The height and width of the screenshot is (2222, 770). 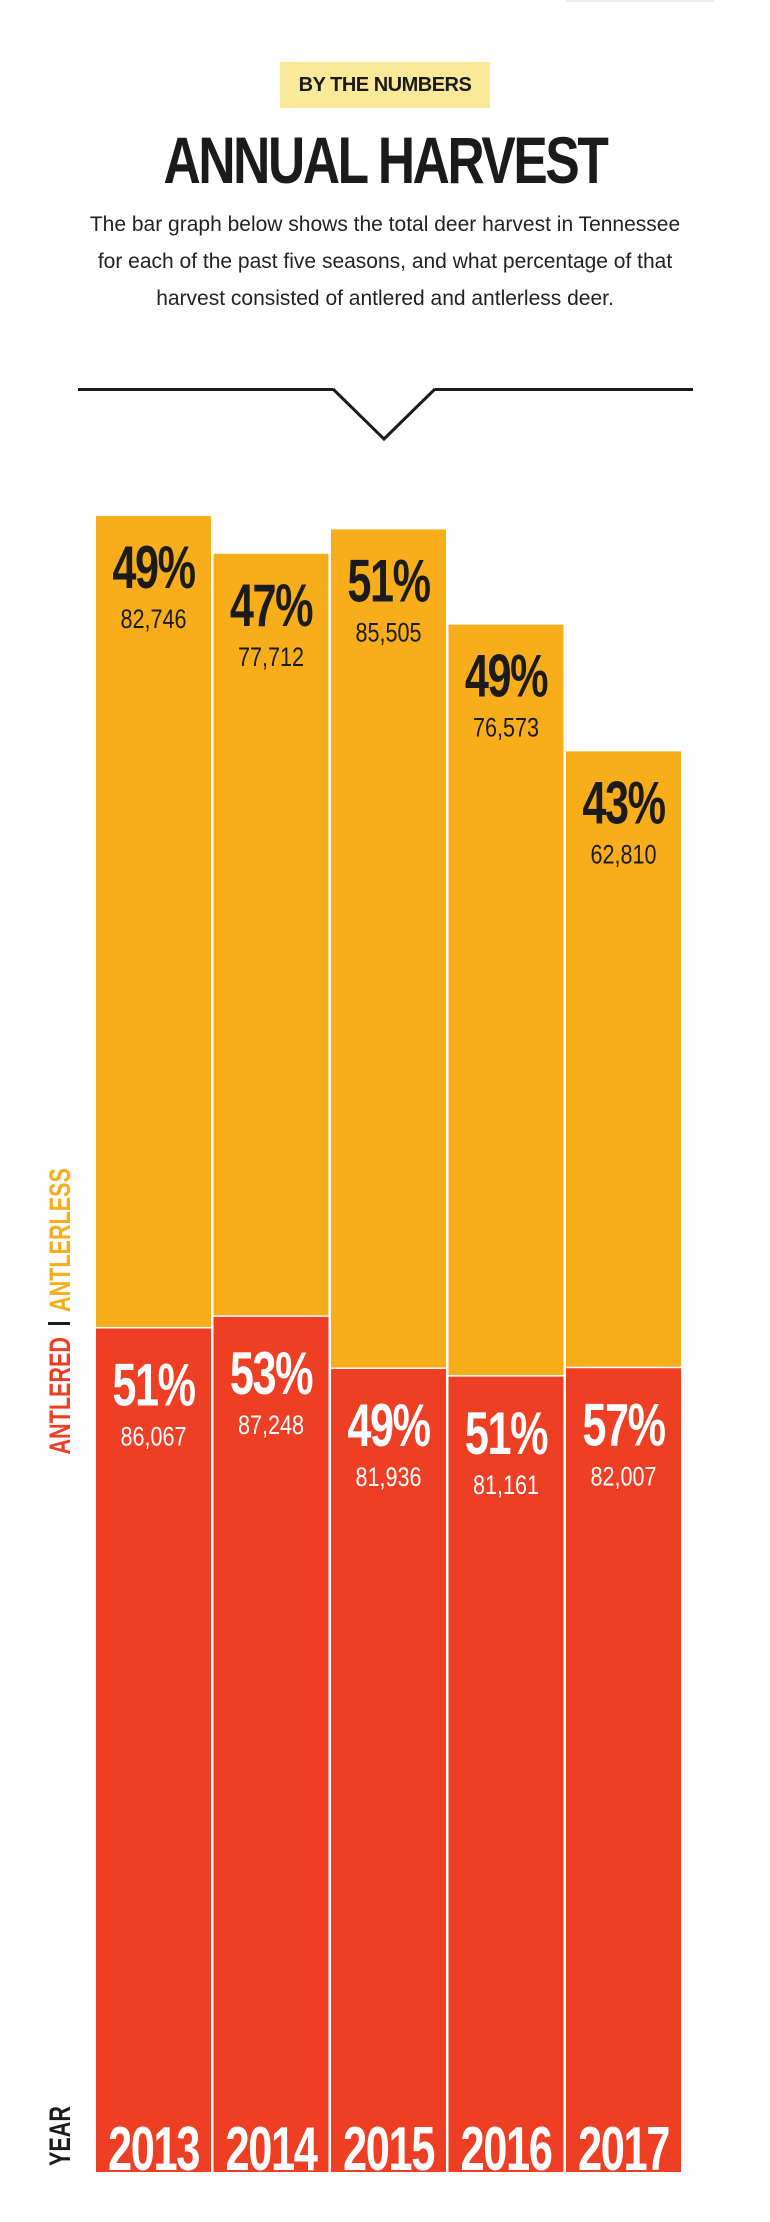 What do you see at coordinates (506, 1773) in the screenshot?
I see `bar-antlered-2016` at bounding box center [506, 1773].